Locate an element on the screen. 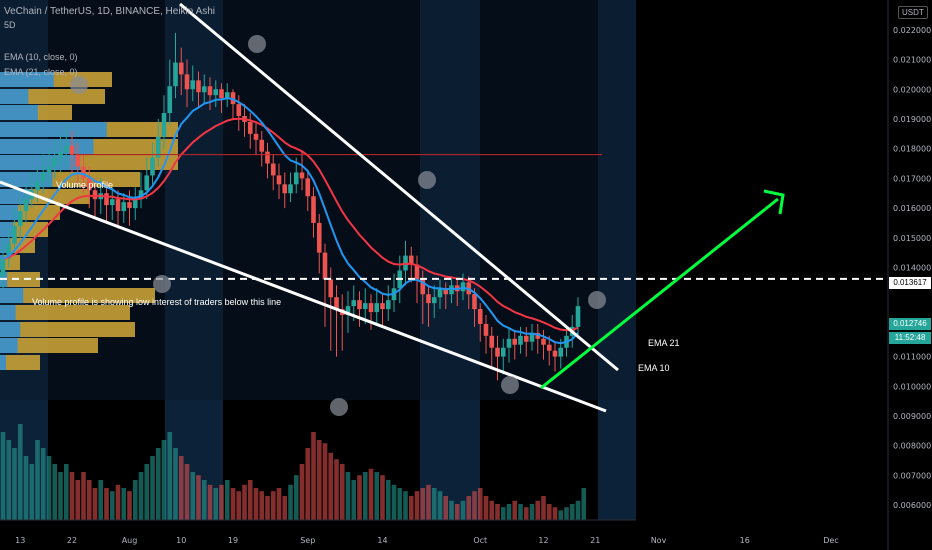 The height and width of the screenshot is (550, 932). x-tick-label: 16 is located at coordinates (745, 540).